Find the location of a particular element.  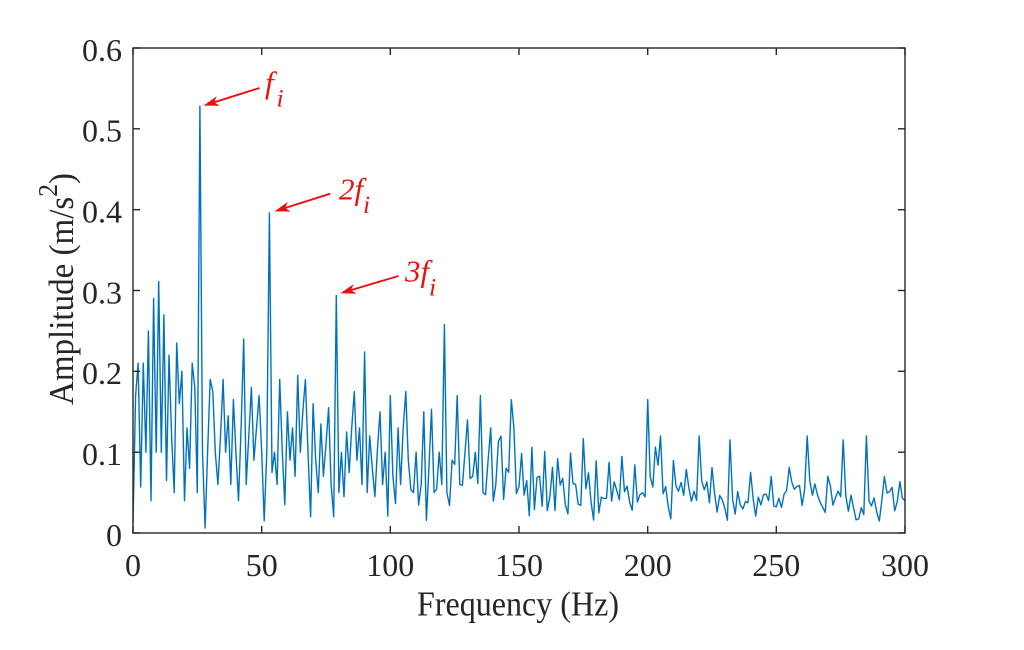

svg-text: 100 is located at coordinates (390, 565).